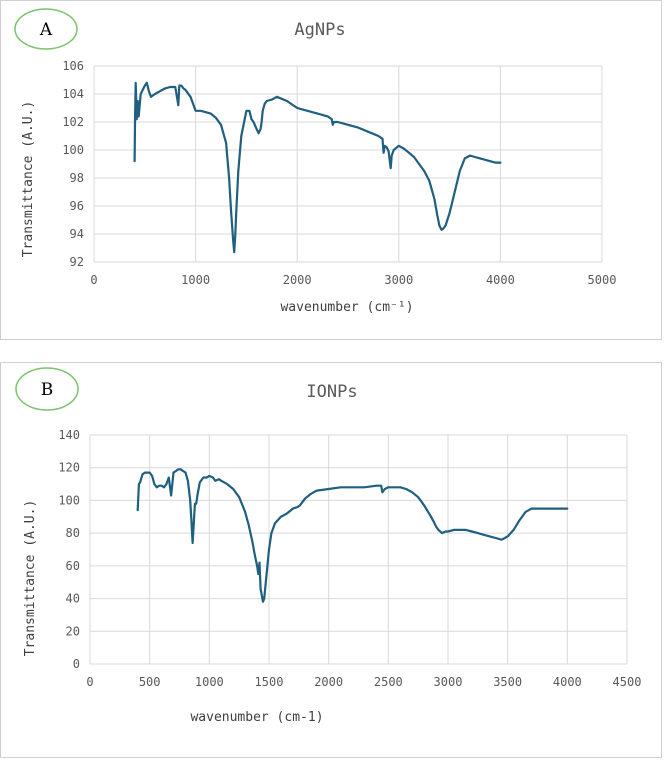 This screenshot has width=664, height=760. Describe the element at coordinates (89, 682) in the screenshot. I see `chart-b-xtick-0: 0` at that location.